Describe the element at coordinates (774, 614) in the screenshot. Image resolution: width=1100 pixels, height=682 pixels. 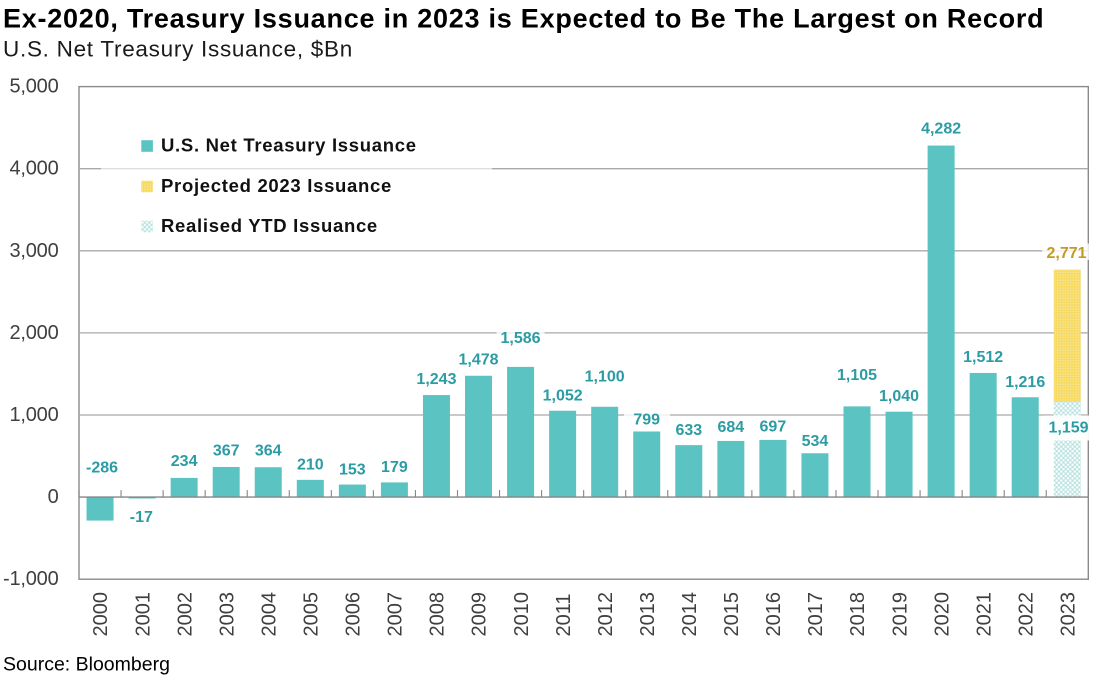
I see `svg-text: 2016` at that location.